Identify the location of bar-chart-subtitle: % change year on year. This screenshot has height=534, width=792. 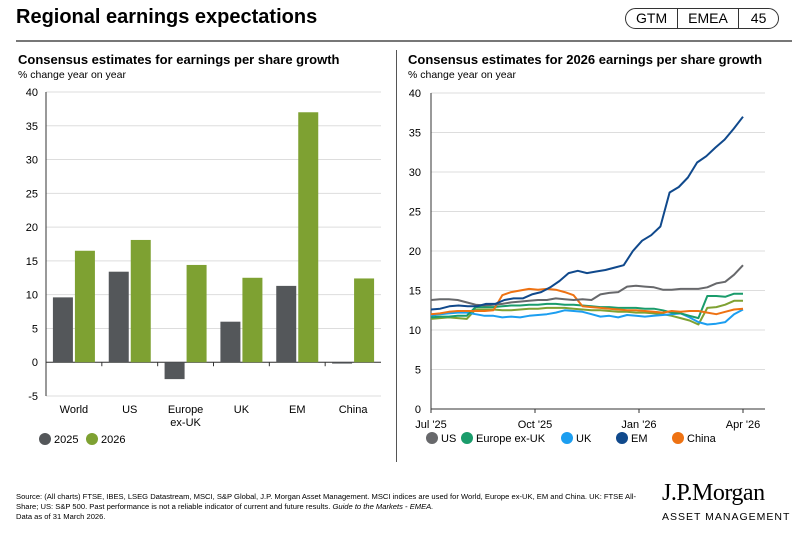
(72, 75).